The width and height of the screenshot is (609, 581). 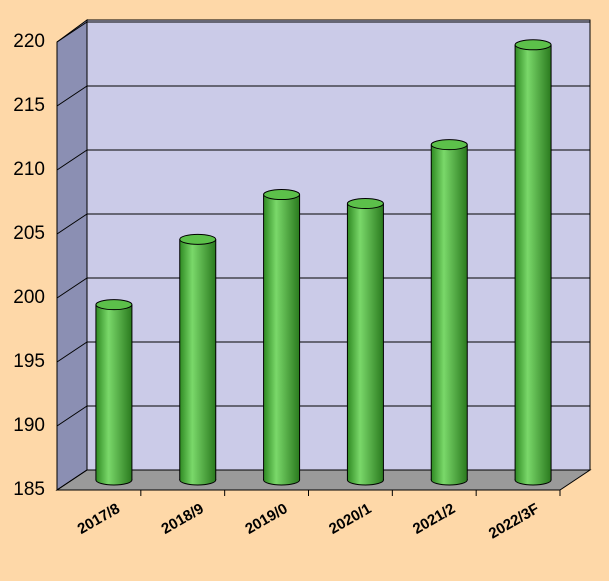 I want to click on y-tick-label: 200, so click(x=29, y=297).